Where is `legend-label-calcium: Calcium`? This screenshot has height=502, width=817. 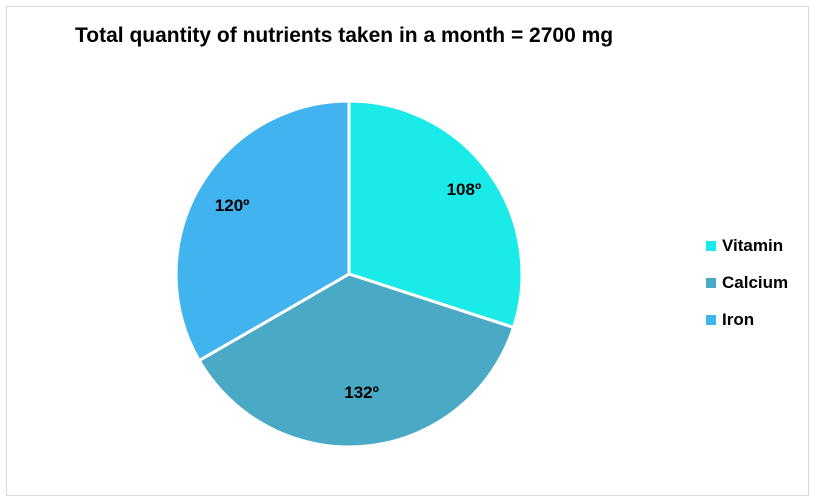
legend-label-calcium: Calcium is located at coordinates (755, 282).